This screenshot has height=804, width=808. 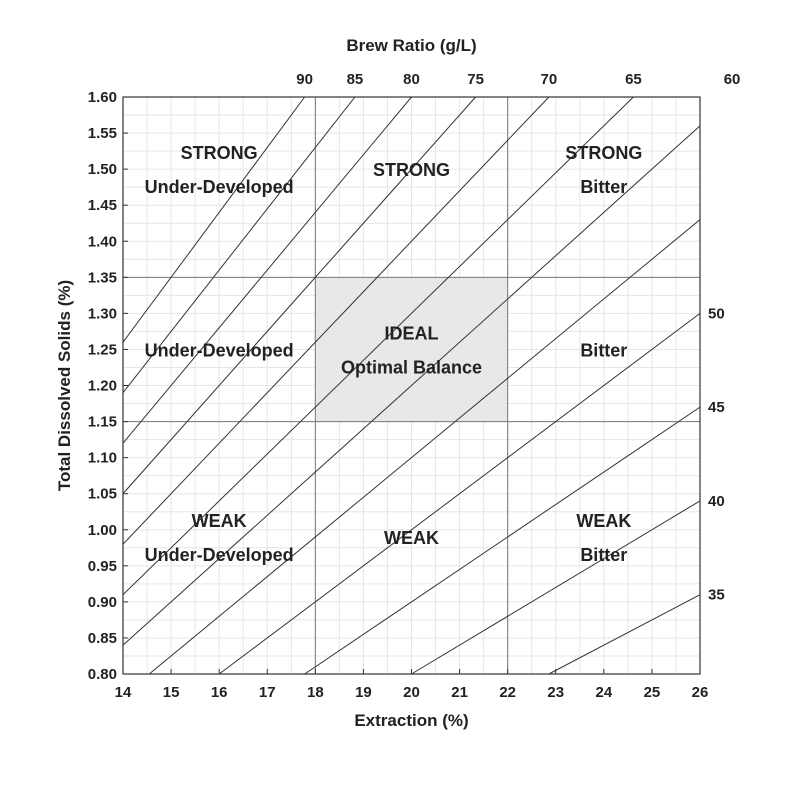 I want to click on brew-ratio-label-75: 75, so click(x=475, y=79).